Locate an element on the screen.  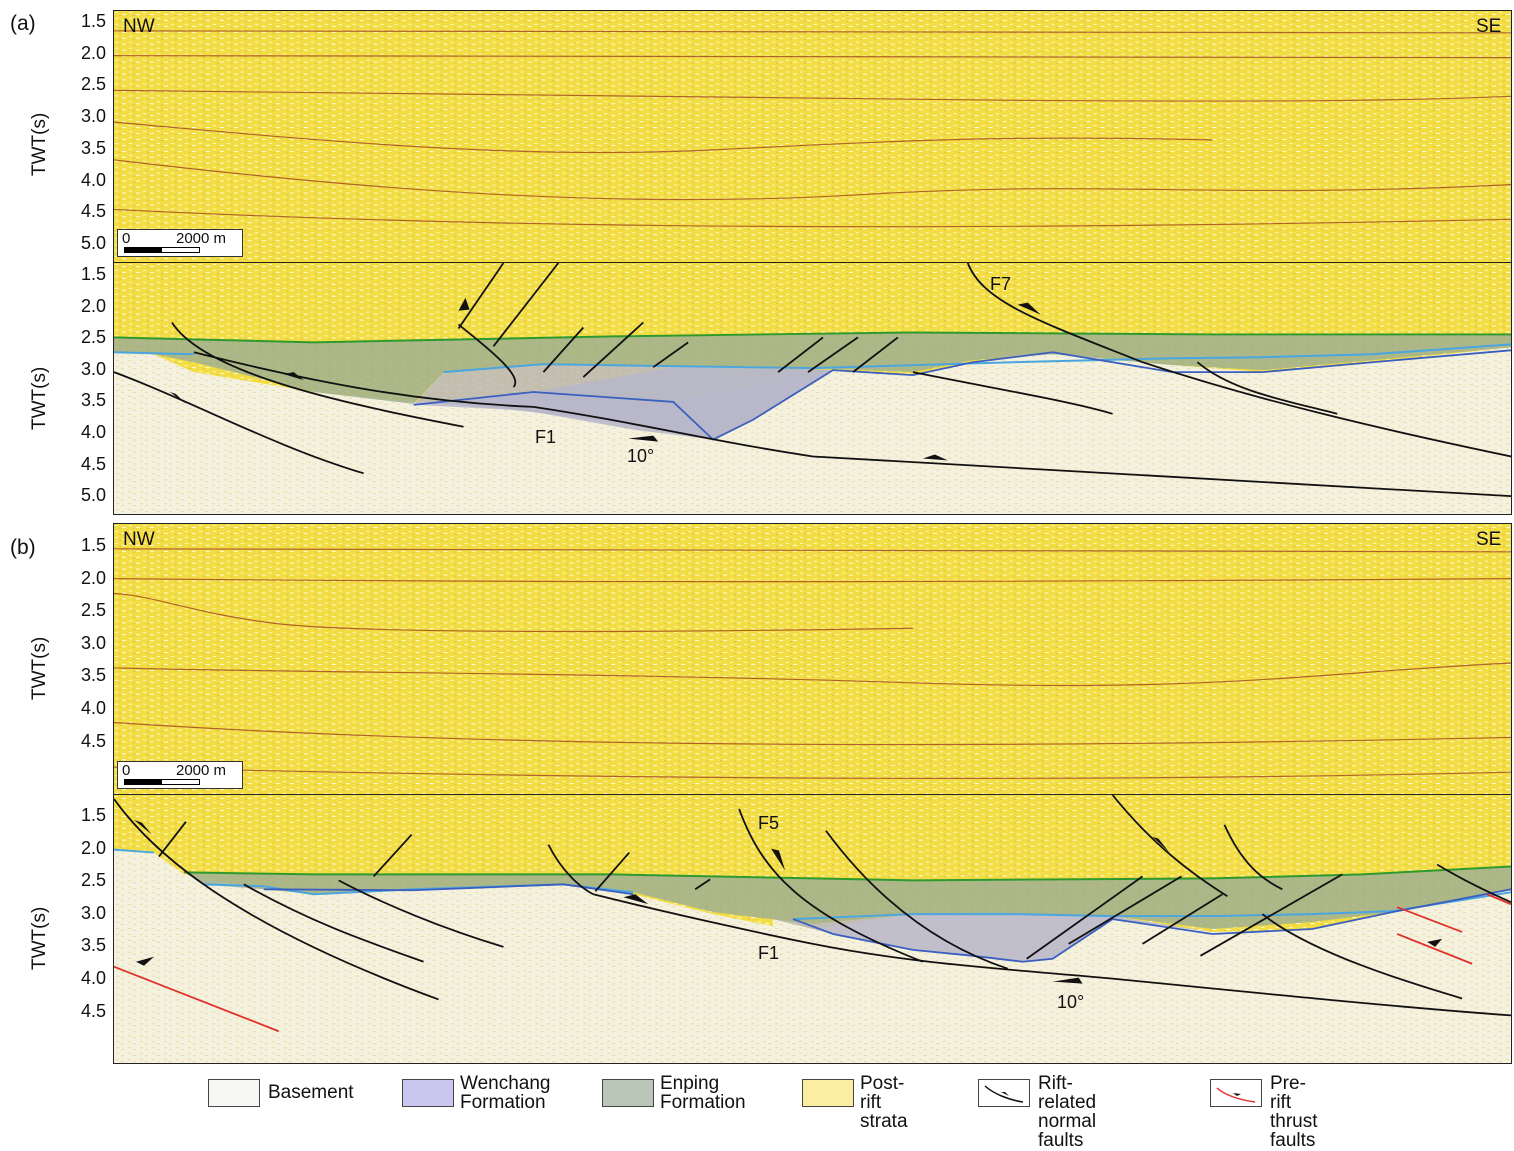
panel-b-scale-bar: 0 2000 m is located at coordinates (180, 775).